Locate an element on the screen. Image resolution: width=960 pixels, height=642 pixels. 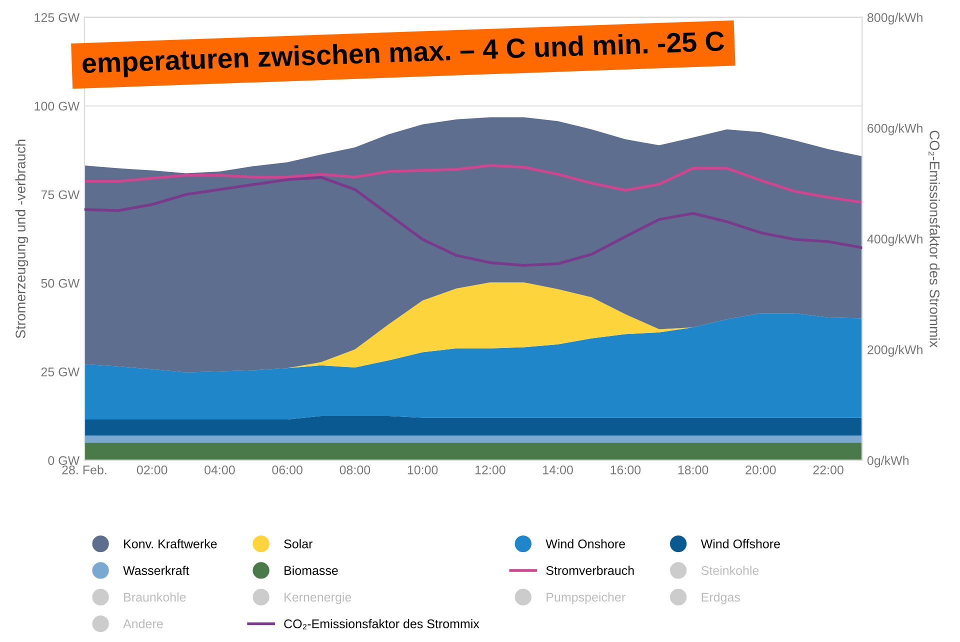
legend-label: Pumpspeicher is located at coordinates (586, 598).